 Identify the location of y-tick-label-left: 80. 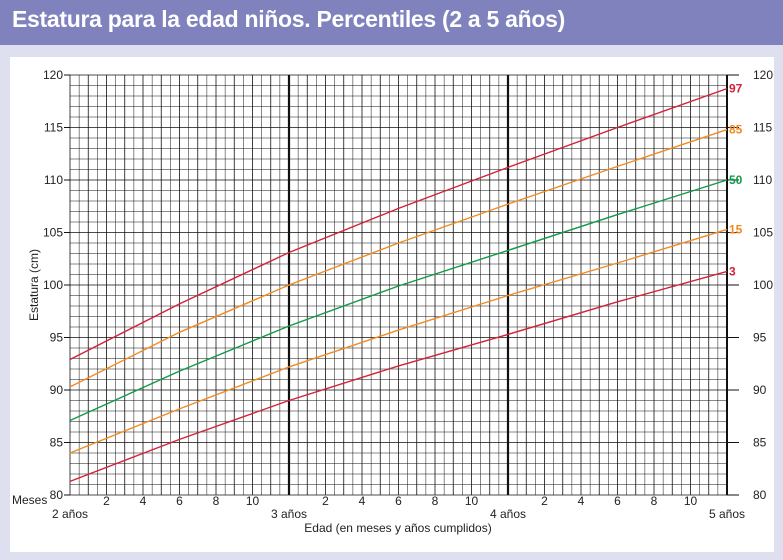
(57, 495).